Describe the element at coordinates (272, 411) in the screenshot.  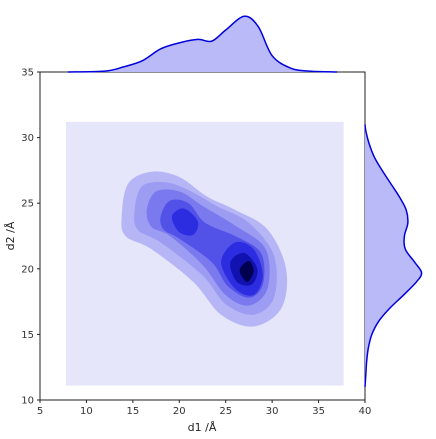
I see `x-tick-label: 30` at that location.